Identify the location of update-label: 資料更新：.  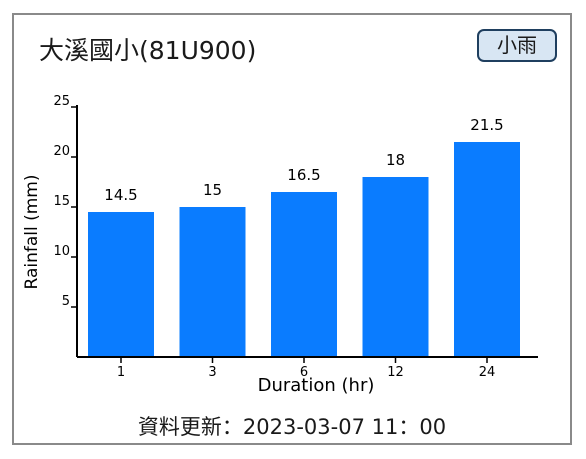
(190, 427).